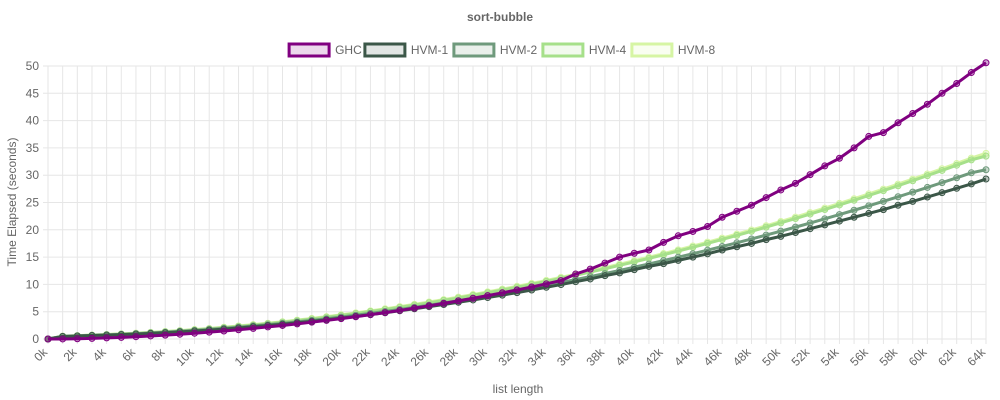 Image resolution: width=1000 pixels, height=400 pixels. Describe the element at coordinates (33, 121) in the screenshot. I see `y-tick-label: 40` at that location.